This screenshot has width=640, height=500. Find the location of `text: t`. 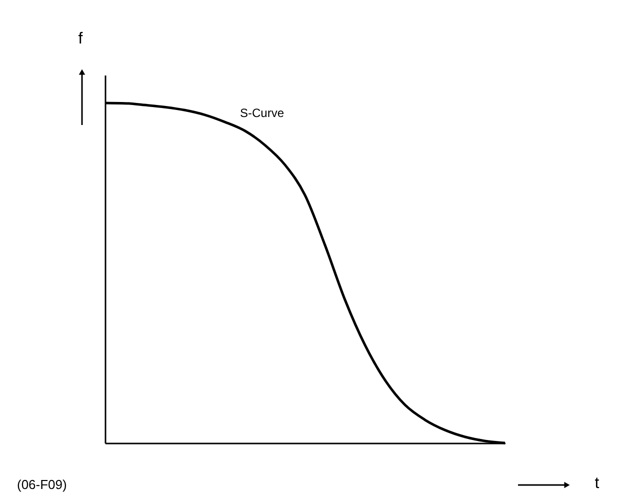

text: t is located at coordinates (597, 483).